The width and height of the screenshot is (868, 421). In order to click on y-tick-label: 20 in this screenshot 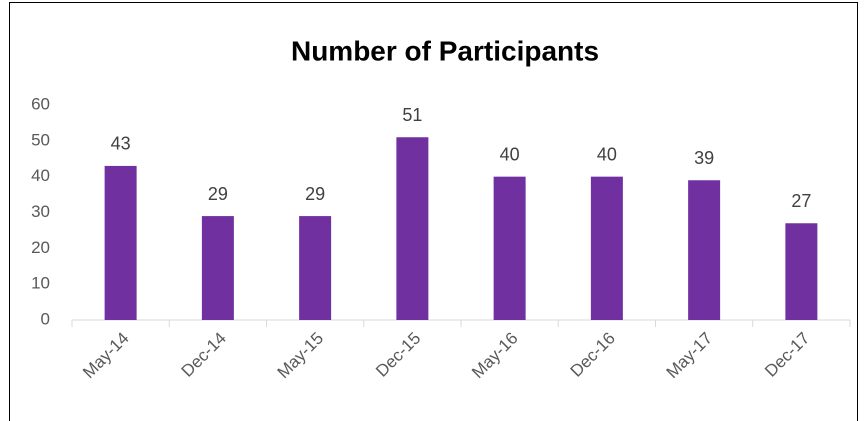, I will do `click(40, 247)`.